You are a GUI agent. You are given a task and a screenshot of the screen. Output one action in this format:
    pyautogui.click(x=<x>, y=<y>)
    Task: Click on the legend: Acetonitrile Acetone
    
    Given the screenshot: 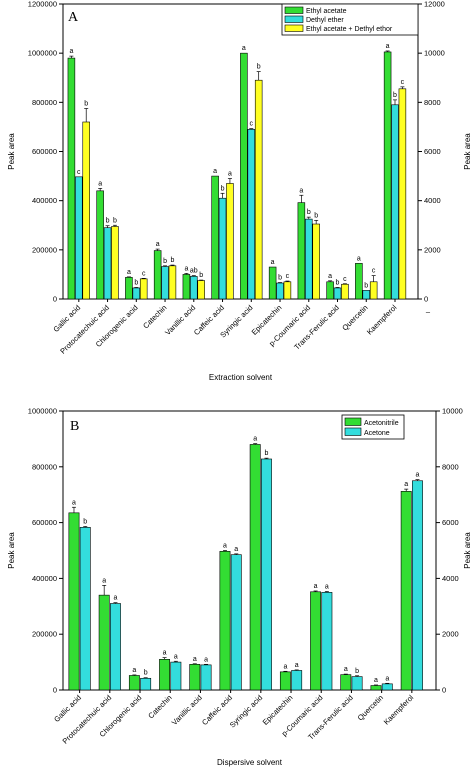 What is the action you would take?
    pyautogui.click(x=373, y=427)
    